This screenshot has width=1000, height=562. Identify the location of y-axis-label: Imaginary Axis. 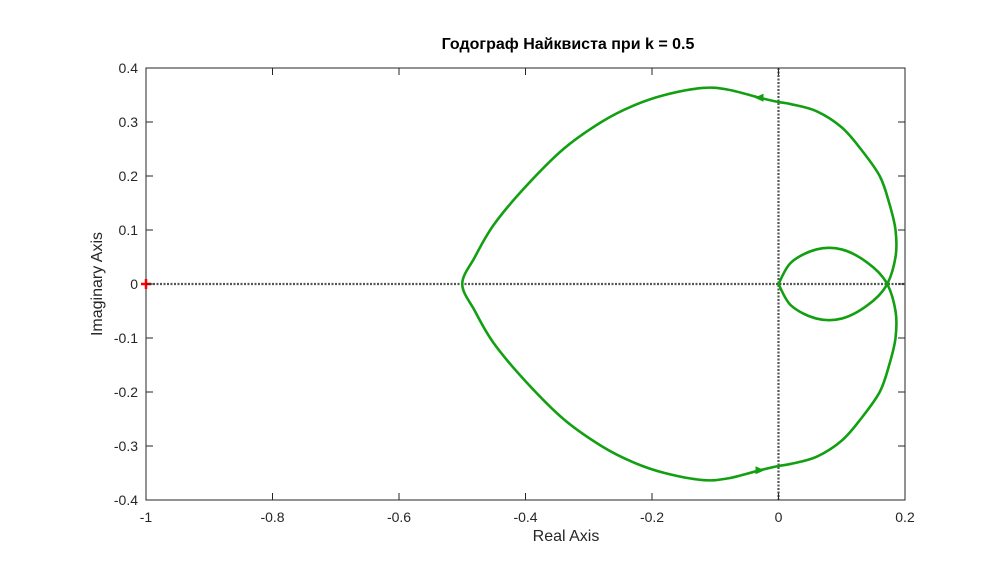
(97, 284).